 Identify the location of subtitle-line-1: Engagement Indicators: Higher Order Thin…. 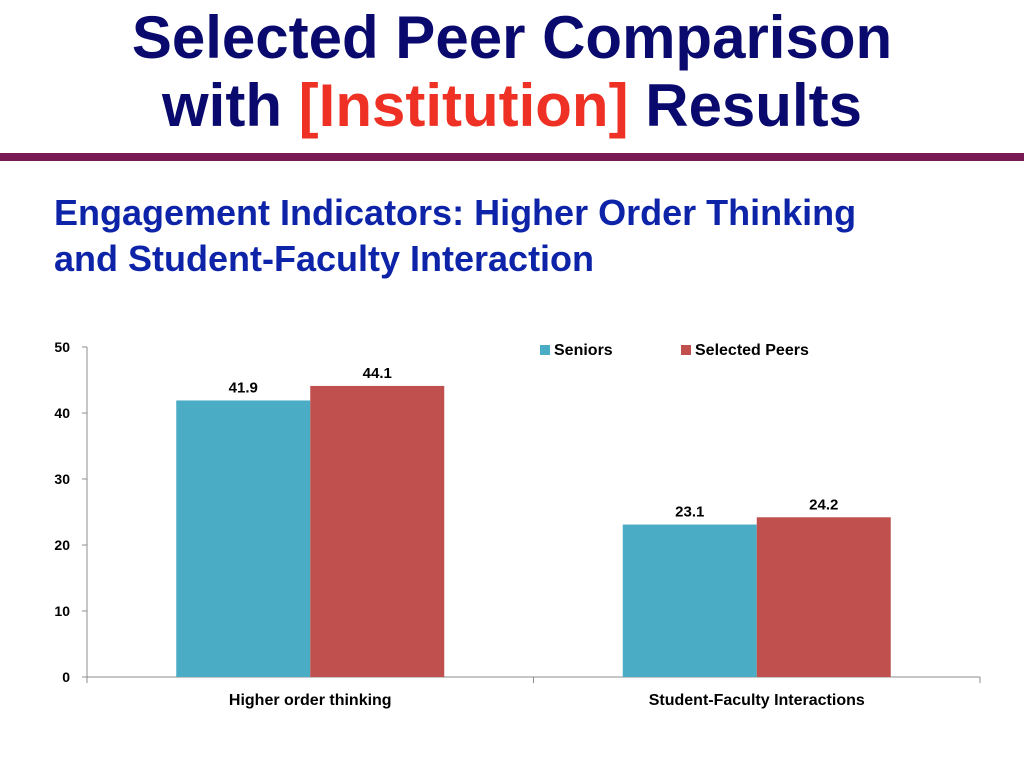
(455, 212).